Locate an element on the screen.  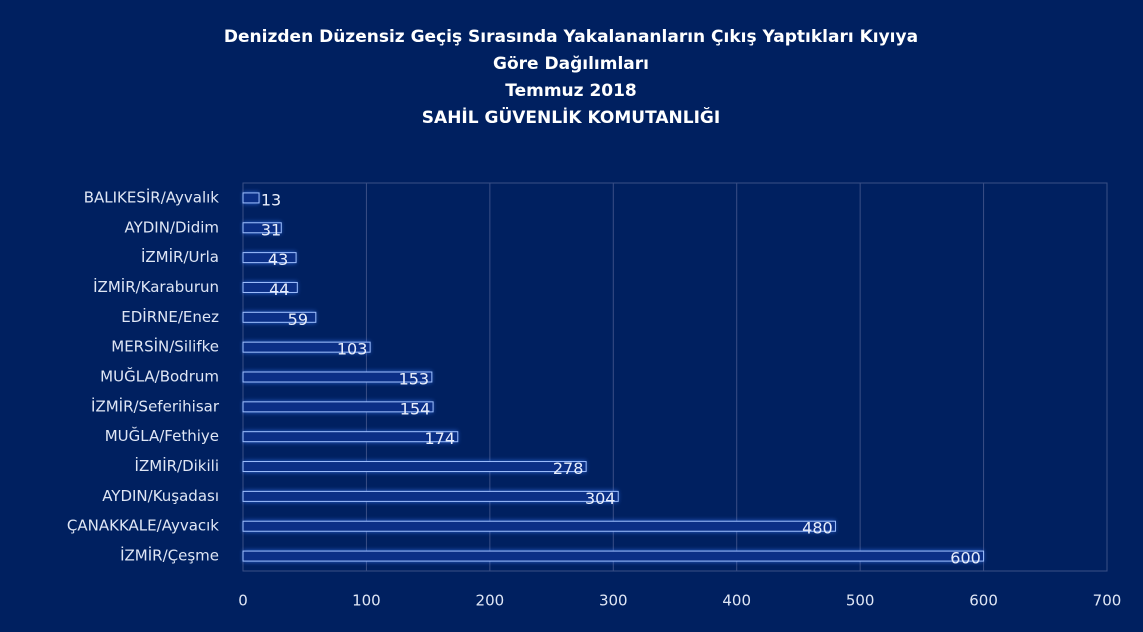
data-label: 304 is located at coordinates (600, 498).